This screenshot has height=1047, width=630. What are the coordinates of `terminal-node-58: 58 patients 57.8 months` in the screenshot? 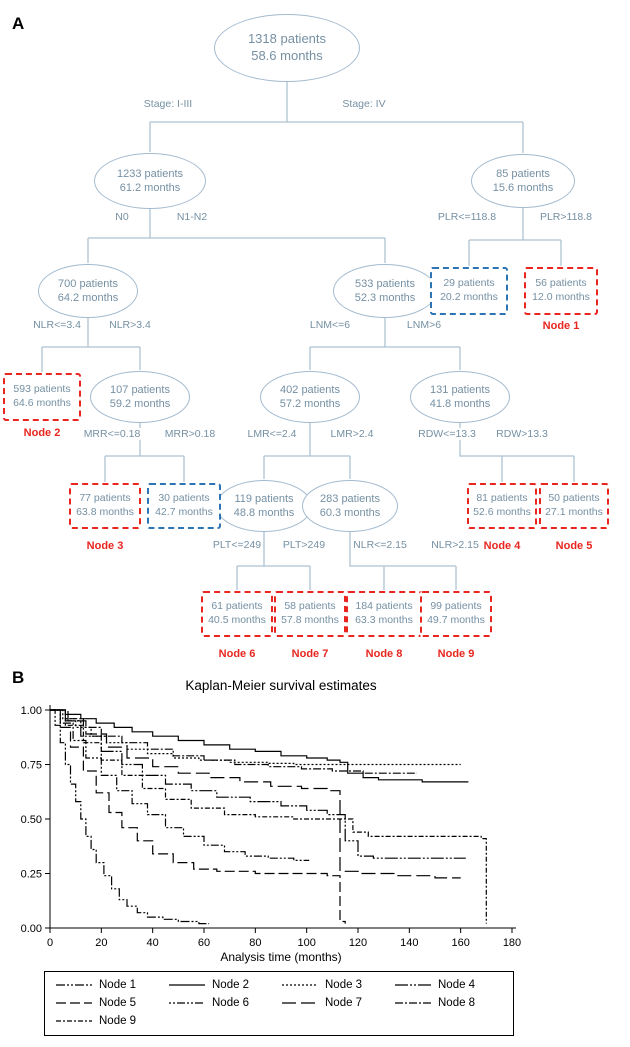 It's located at (310, 614).